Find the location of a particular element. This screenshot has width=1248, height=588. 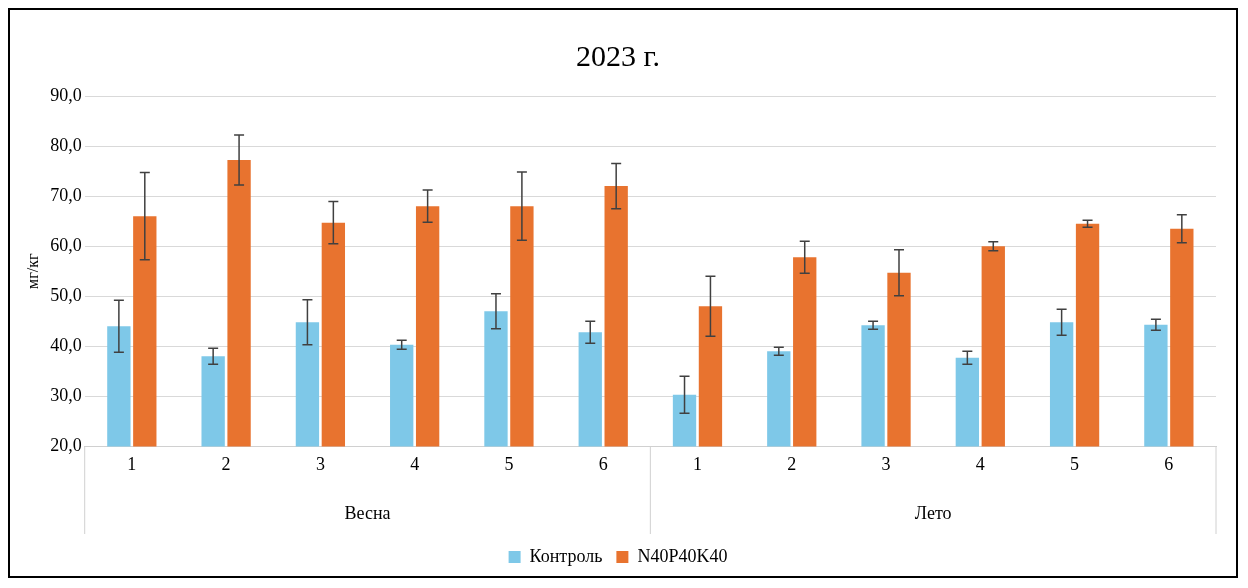

text: Лето is located at coordinates (933, 512).